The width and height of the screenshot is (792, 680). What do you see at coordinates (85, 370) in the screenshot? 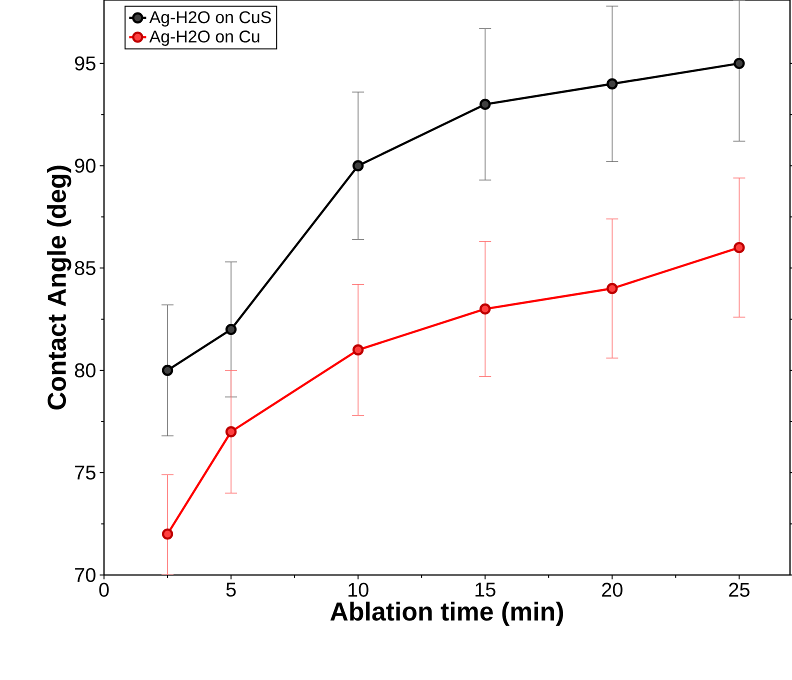
I see `y-tick-label: 80` at bounding box center [85, 370].